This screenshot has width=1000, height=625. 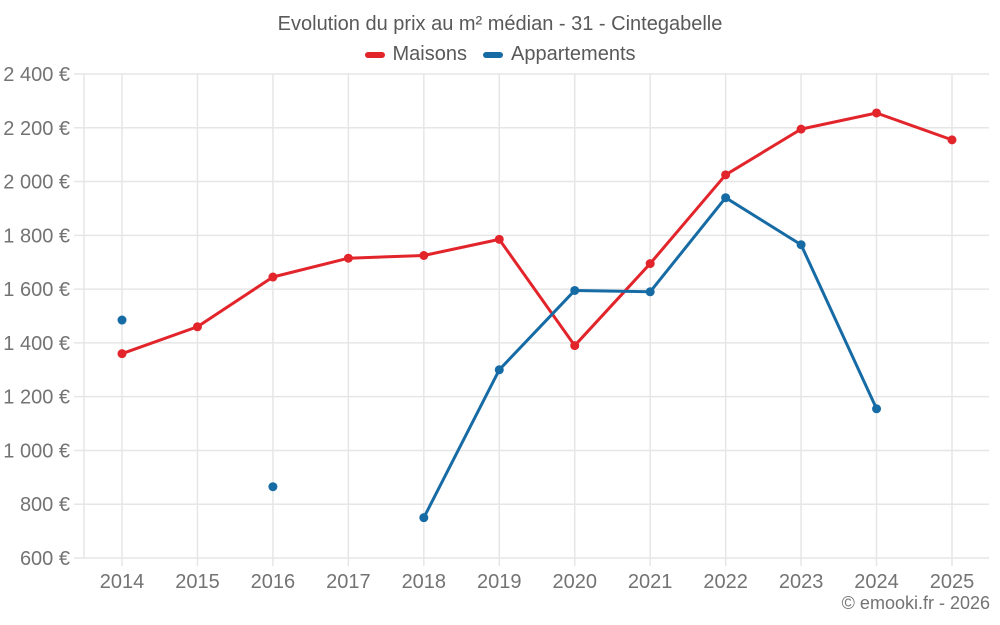 What do you see at coordinates (36, 451) in the screenshot?
I see `svg-text: 1 000 €` at bounding box center [36, 451].